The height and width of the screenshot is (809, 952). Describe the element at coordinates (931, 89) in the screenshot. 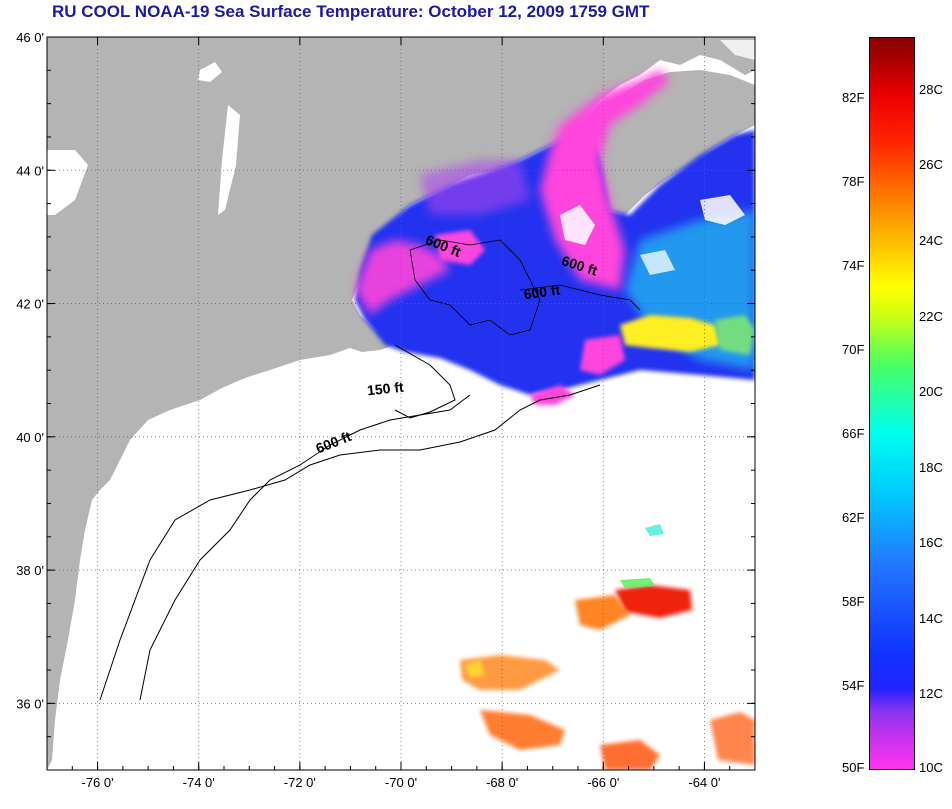

I see `colorbar-label-celsius: 28C` at that location.